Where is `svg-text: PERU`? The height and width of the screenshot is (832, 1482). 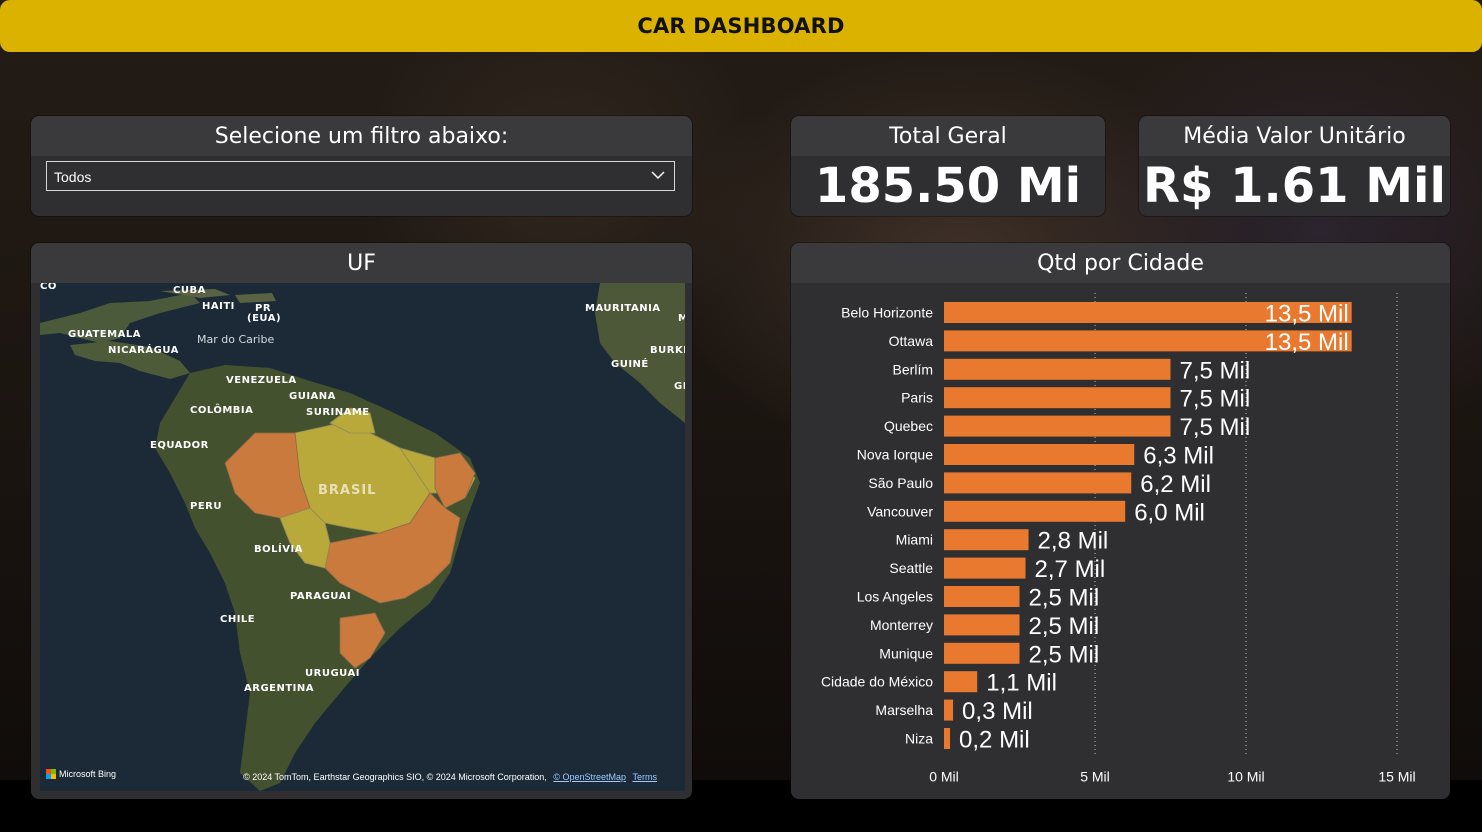 svg-text: PERU is located at coordinates (206, 506).